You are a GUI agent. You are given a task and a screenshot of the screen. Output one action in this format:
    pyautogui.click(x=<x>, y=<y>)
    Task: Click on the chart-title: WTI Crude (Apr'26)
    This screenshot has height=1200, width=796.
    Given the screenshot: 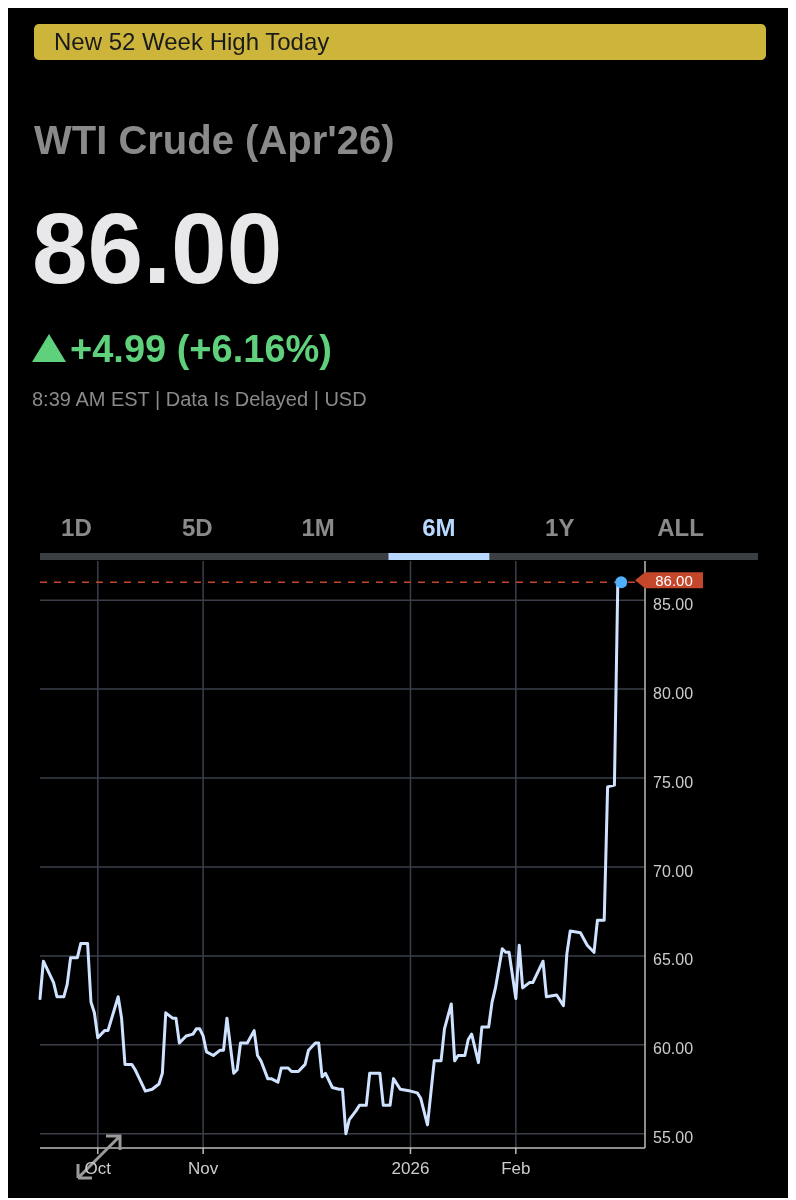 What is the action you would take?
    pyautogui.click(x=214, y=140)
    